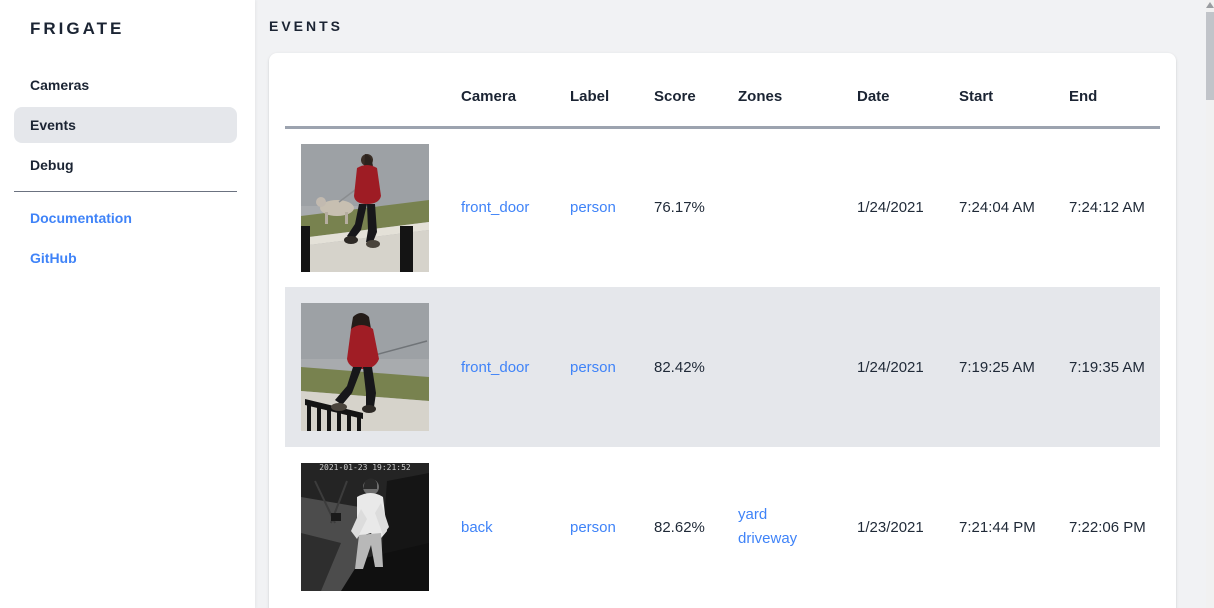 The height and width of the screenshot is (608, 1214). I want to click on scrollbar-thumb, so click(1210, 56).